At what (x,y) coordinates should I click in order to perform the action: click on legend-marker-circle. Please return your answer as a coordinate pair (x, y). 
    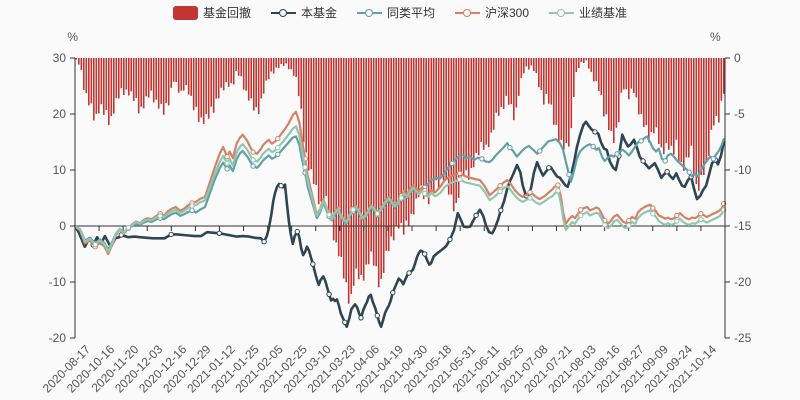
    Looking at the image, I should click on (282, 12).